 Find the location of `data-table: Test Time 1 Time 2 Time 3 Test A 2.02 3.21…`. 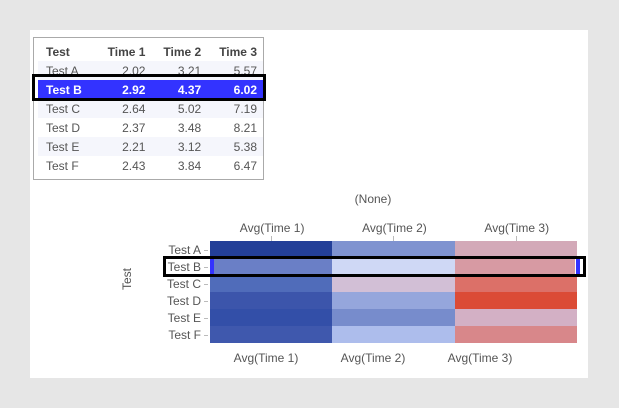

data-table: Test Time 1 Time 2 Time 3 Test A 2.02 3.21… is located at coordinates (148, 108).